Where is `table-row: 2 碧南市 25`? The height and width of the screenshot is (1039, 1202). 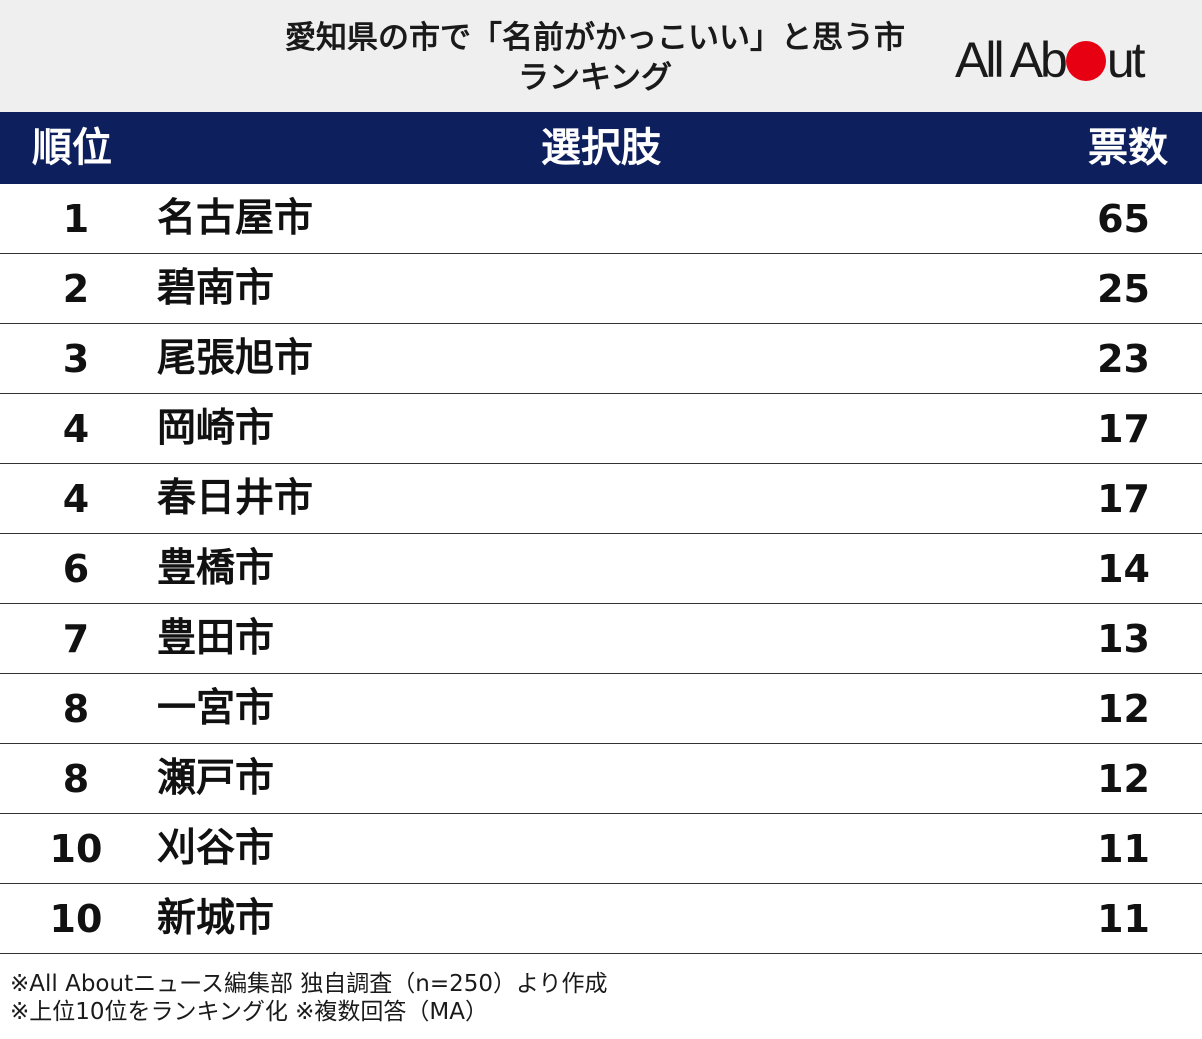 table-row: 2 碧南市 25 is located at coordinates (601, 289).